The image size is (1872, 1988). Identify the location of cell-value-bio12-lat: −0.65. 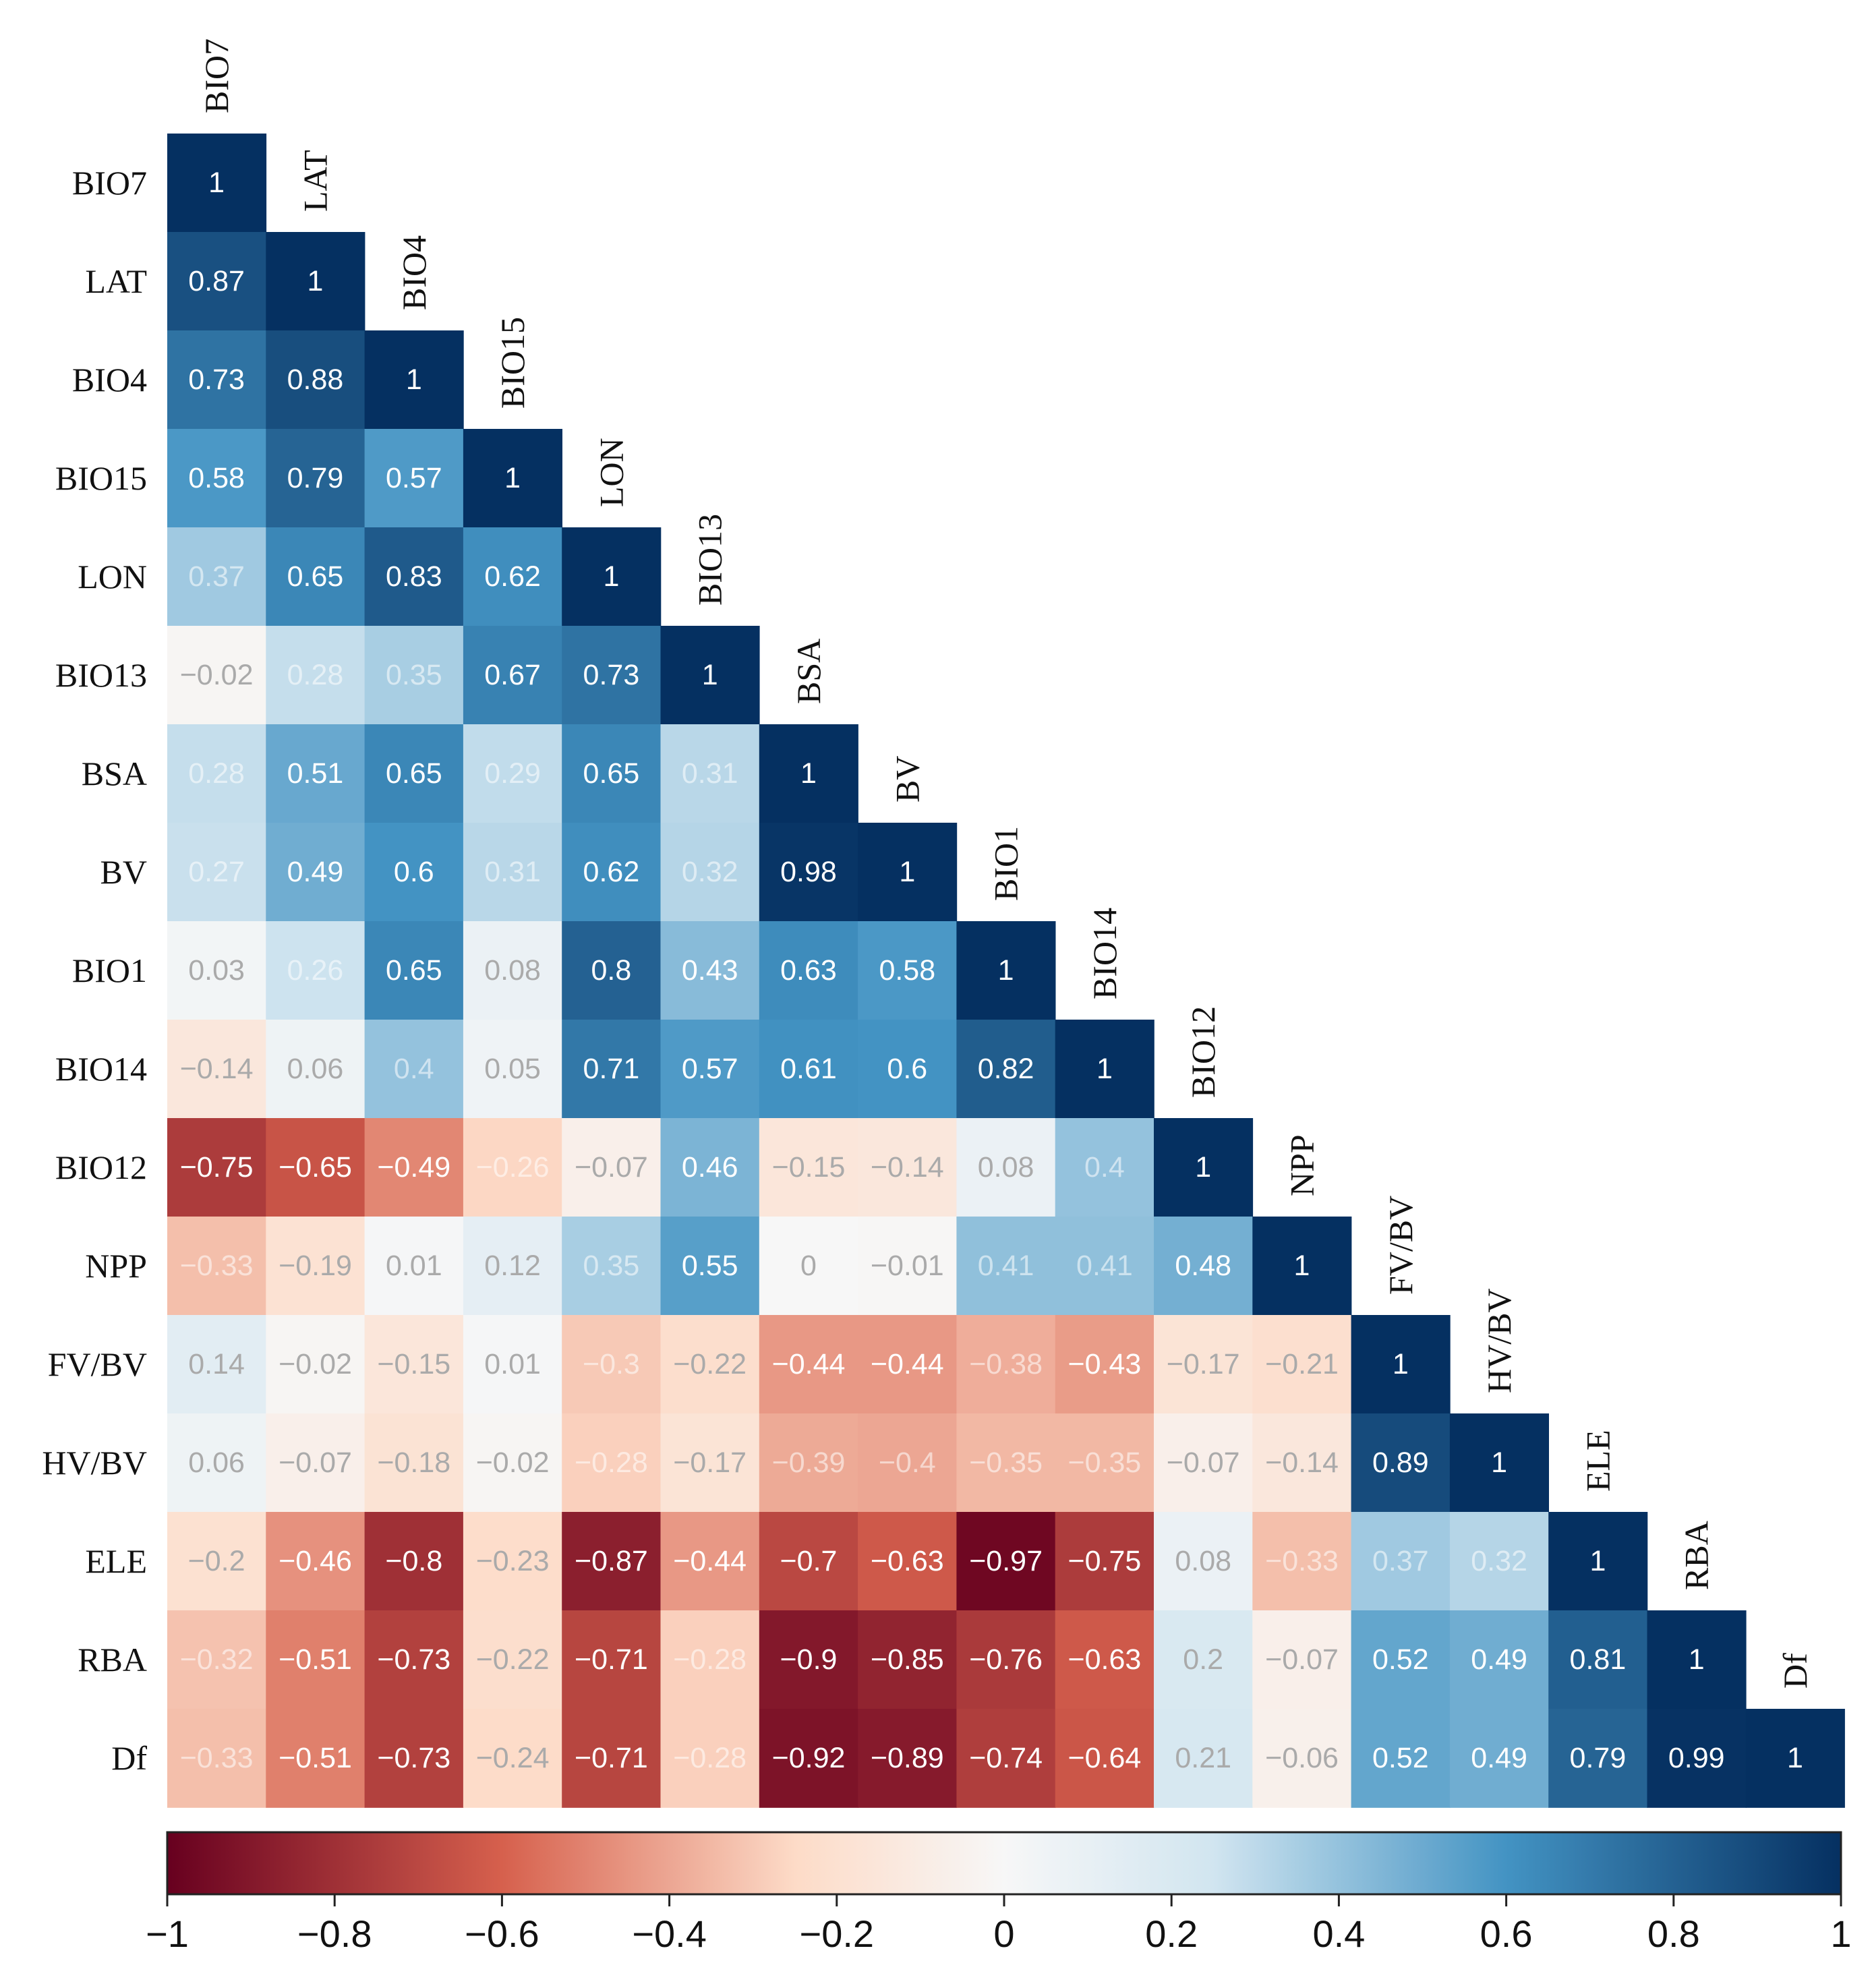
(315, 1167).